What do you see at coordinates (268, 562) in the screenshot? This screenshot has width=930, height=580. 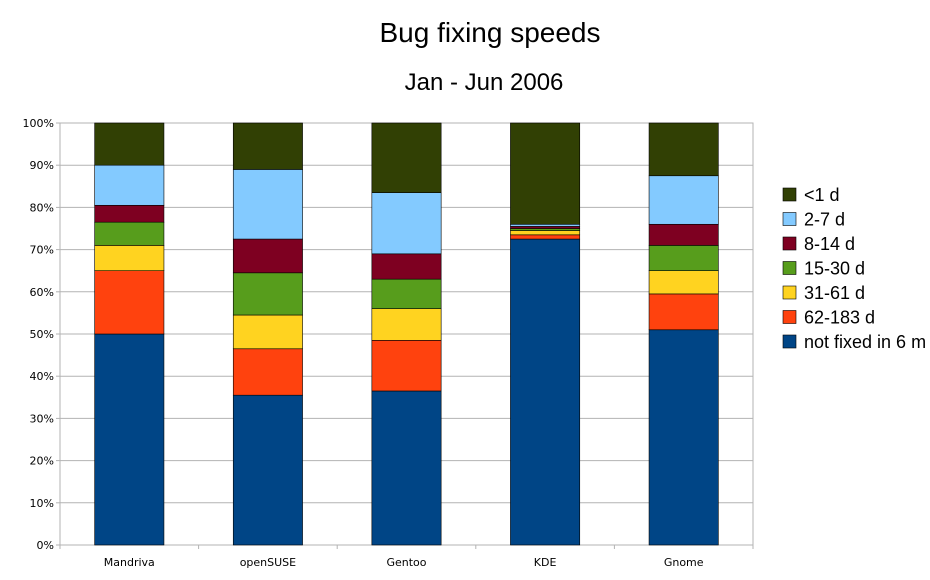 I see `x-tick-label: openSUSE` at bounding box center [268, 562].